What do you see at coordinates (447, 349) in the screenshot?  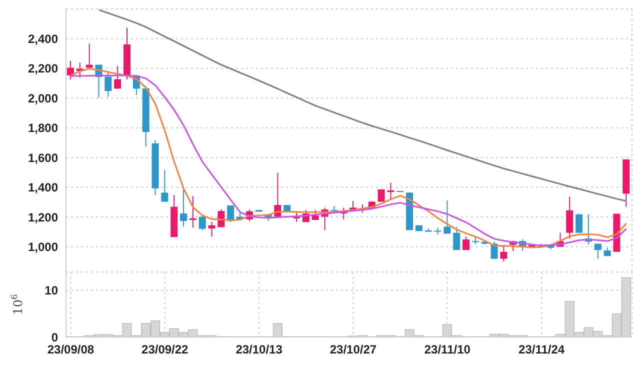 I see `x-tick-label: 23/11/10` at bounding box center [447, 349].